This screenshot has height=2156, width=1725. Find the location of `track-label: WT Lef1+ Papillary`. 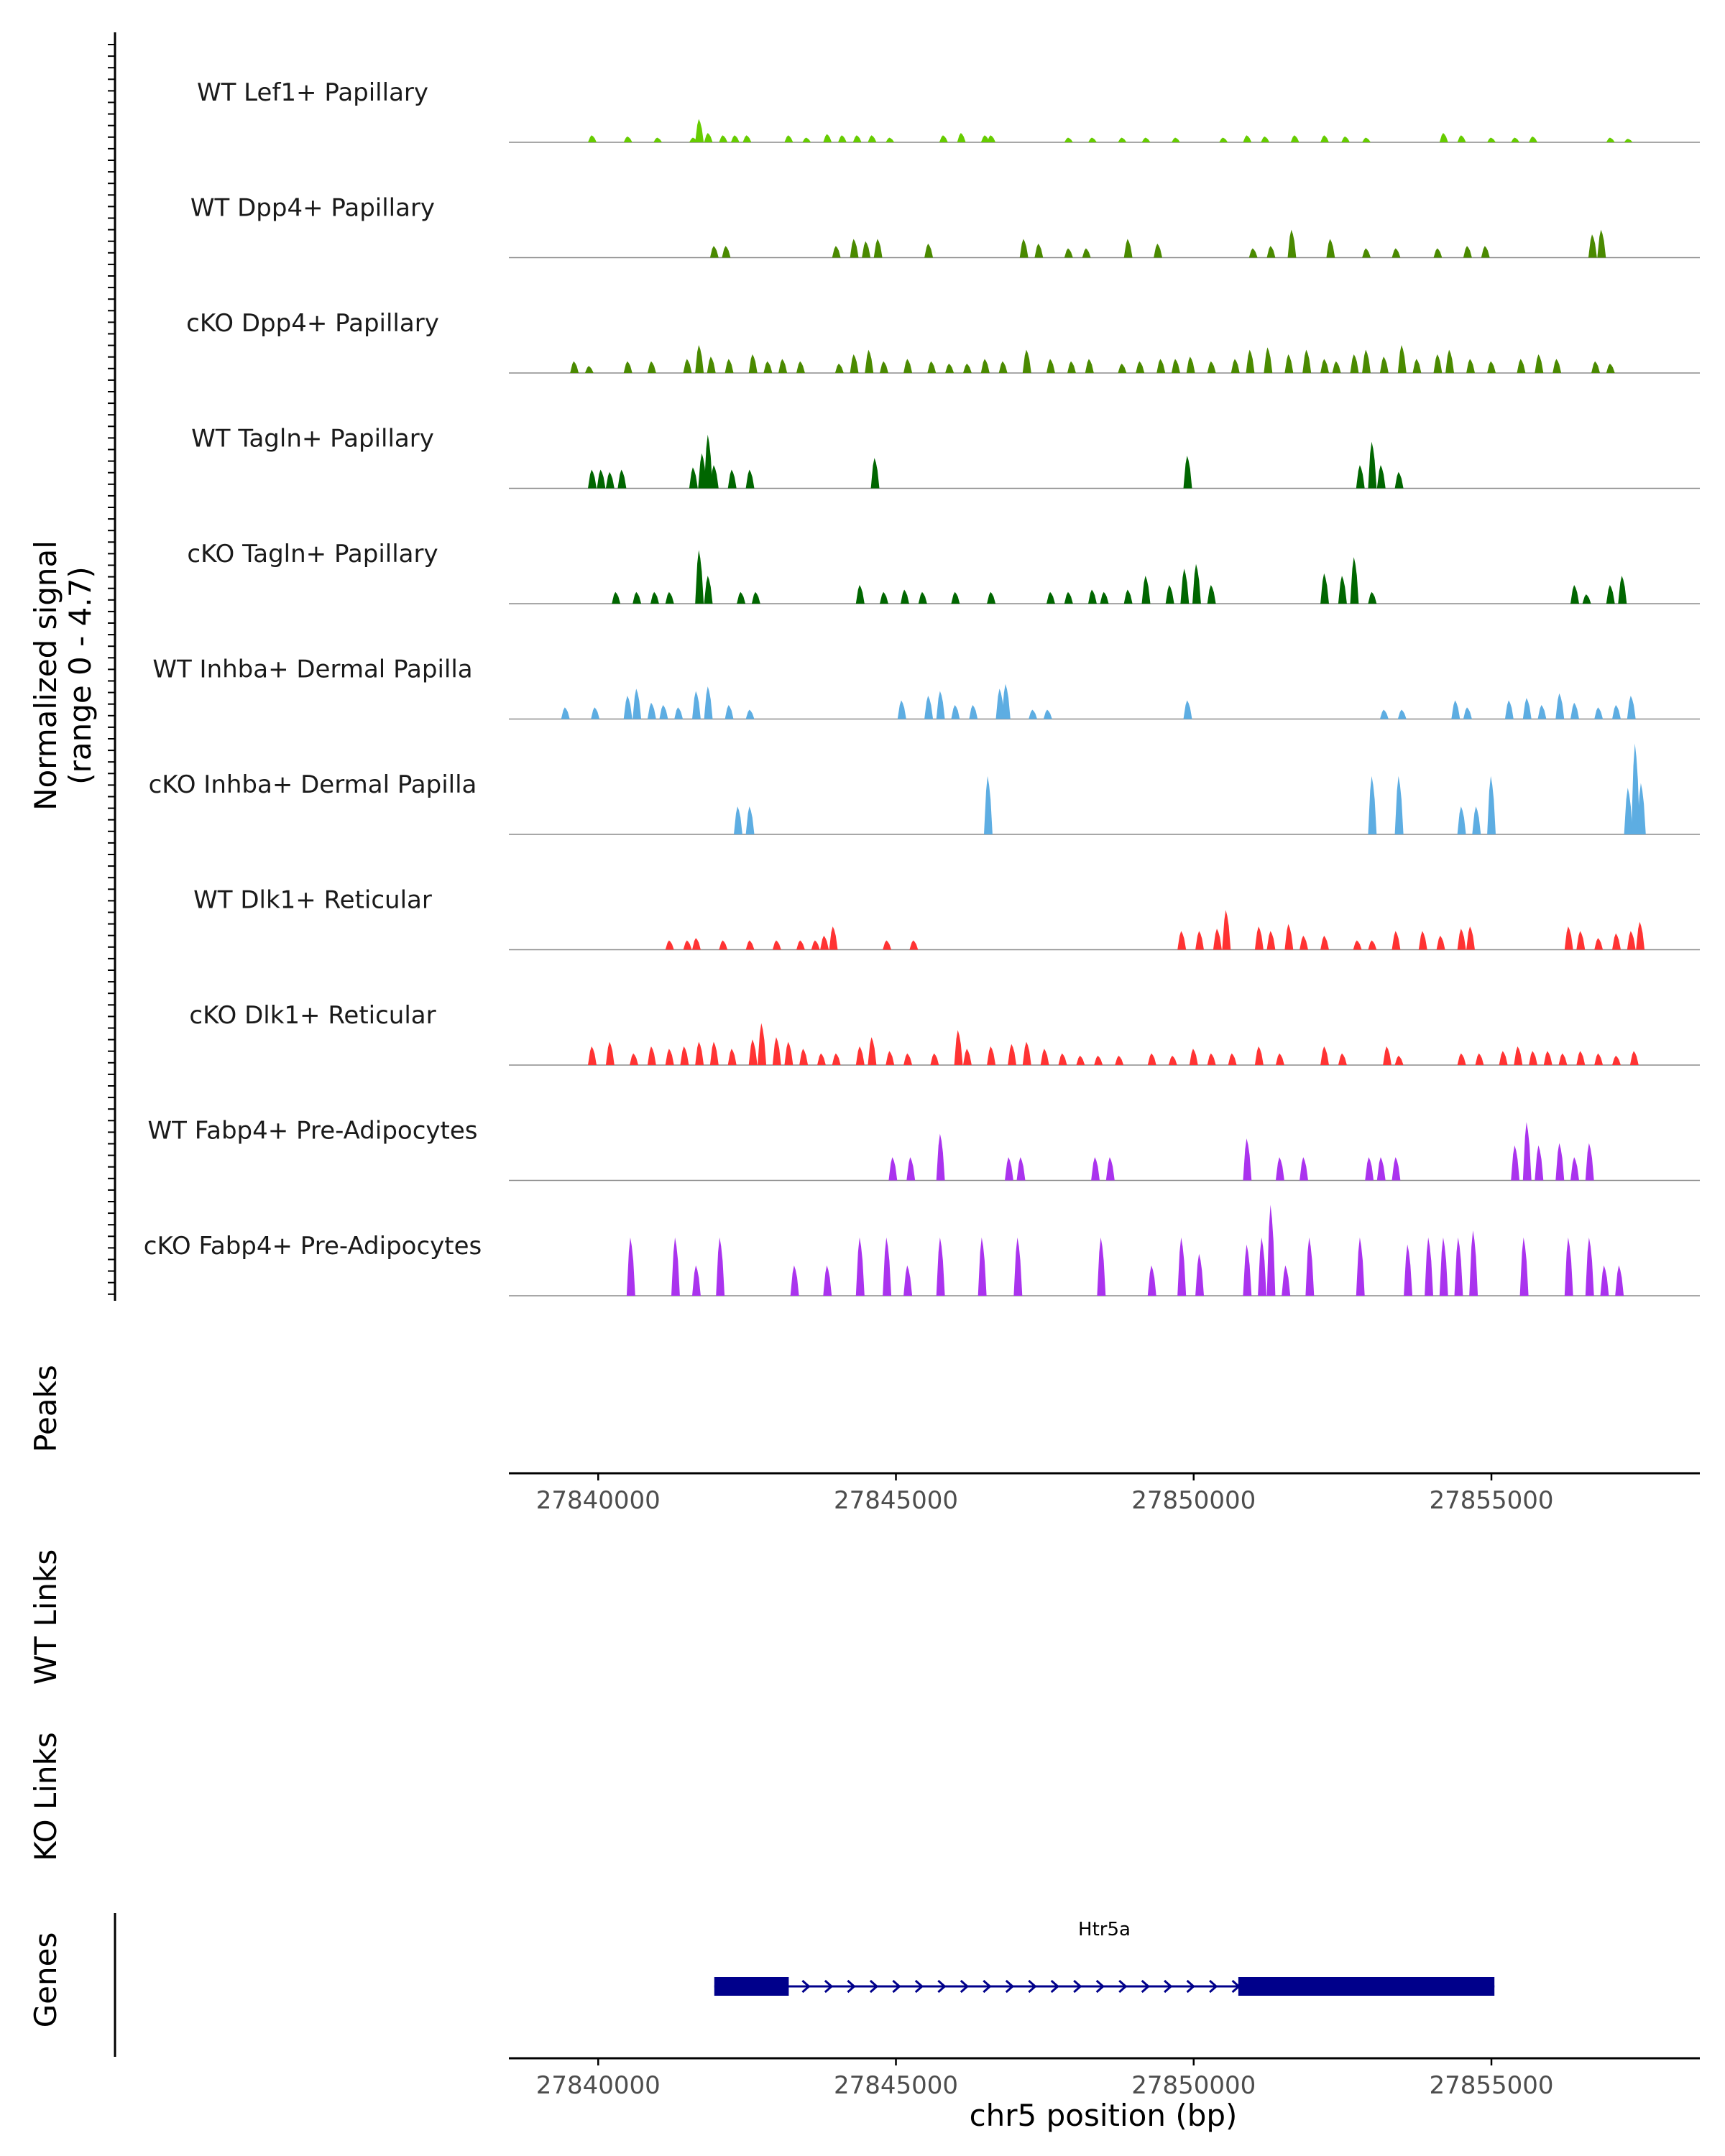

track-label: WT Lef1+ Papillary is located at coordinates (312, 93).